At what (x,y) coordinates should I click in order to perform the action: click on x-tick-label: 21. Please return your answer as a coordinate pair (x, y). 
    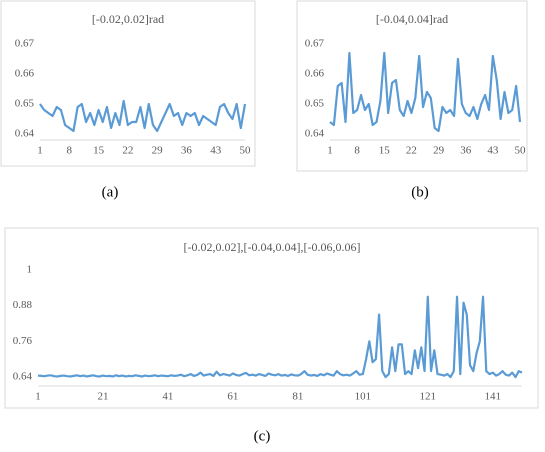
    Looking at the image, I should click on (102, 397).